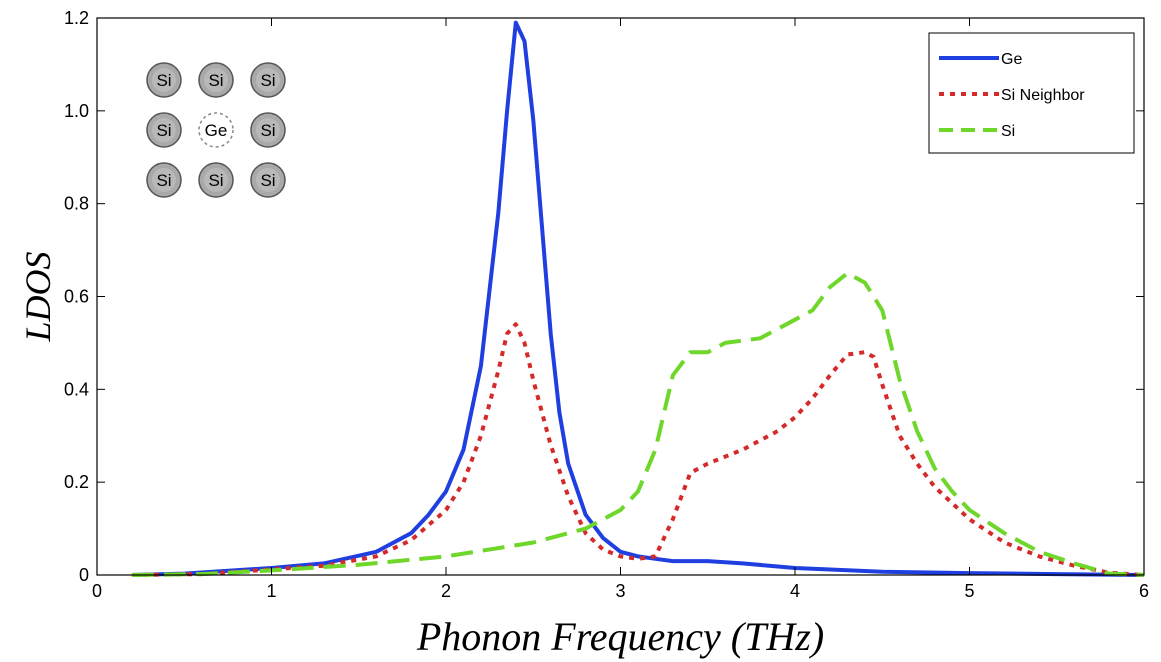 Image resolution: width=1161 pixels, height=662 pixels. Describe the element at coordinates (76, 111) in the screenshot. I see `y-tick-label: 1.0` at that location.